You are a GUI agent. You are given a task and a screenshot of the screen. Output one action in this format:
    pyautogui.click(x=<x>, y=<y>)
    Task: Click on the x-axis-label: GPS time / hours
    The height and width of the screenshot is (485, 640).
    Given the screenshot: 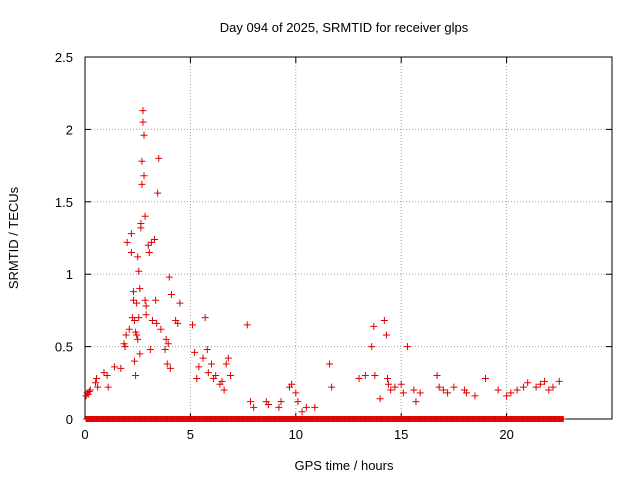 What is the action you would take?
    pyautogui.click(x=344, y=465)
    